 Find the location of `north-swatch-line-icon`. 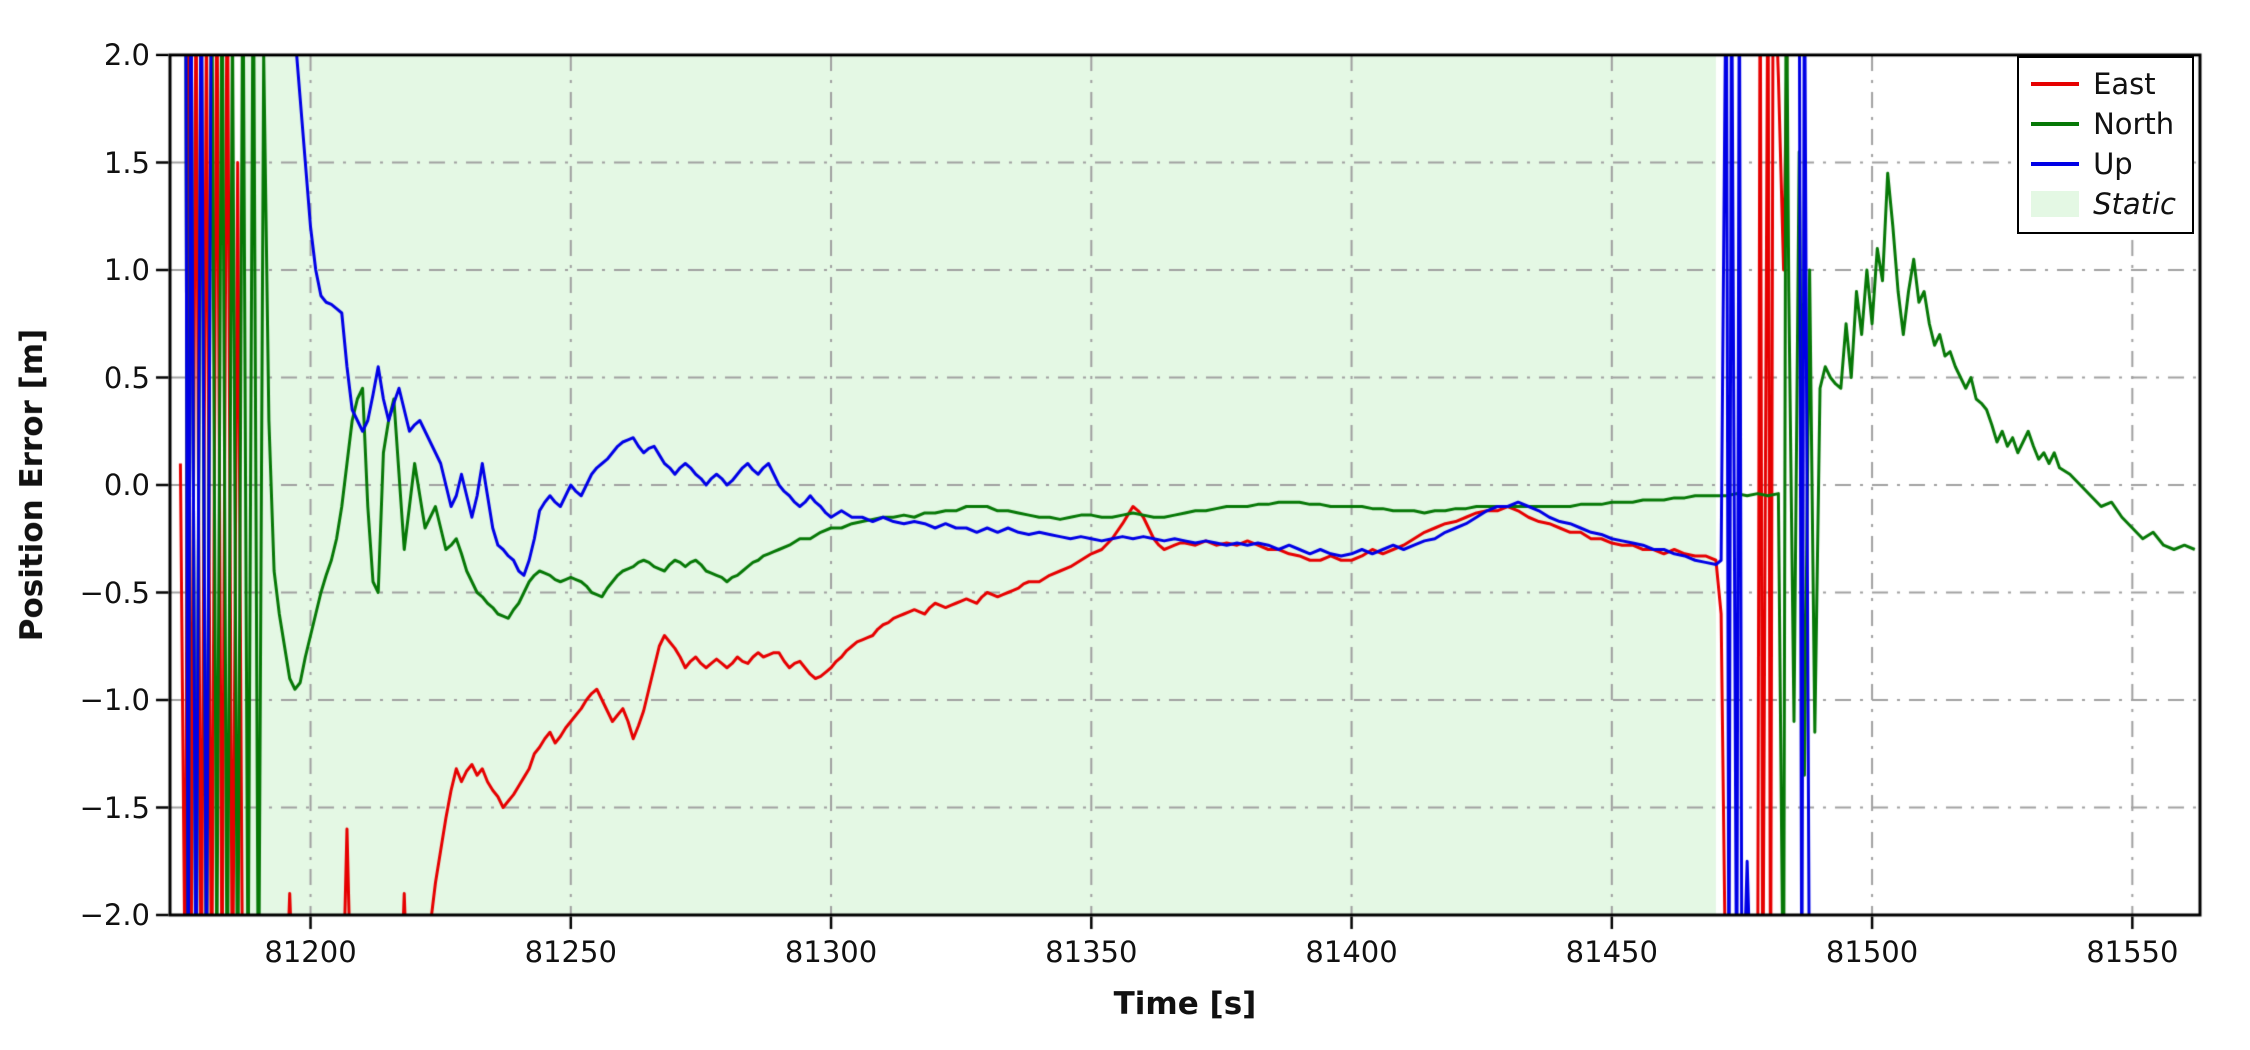

north-swatch-line-icon is located at coordinates (2055, 124).